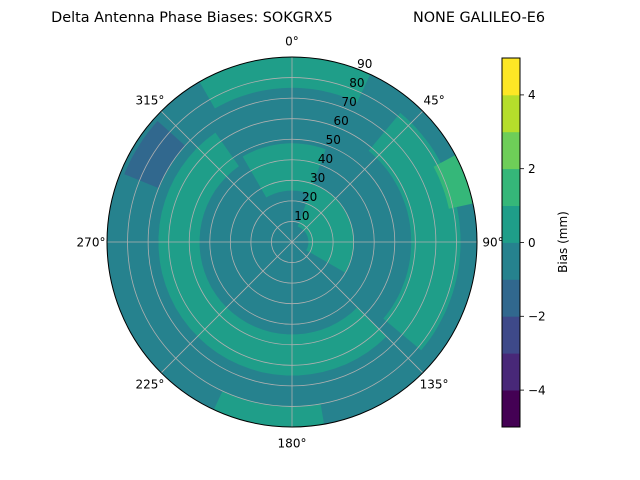  I want to click on radial-tick-label: 60, so click(341, 121).